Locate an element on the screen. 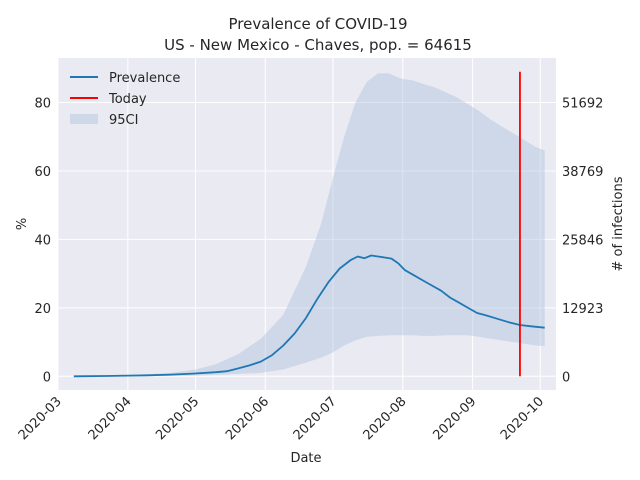 This screenshot has width=640, height=480. y-axis-title: % is located at coordinates (22, 224).